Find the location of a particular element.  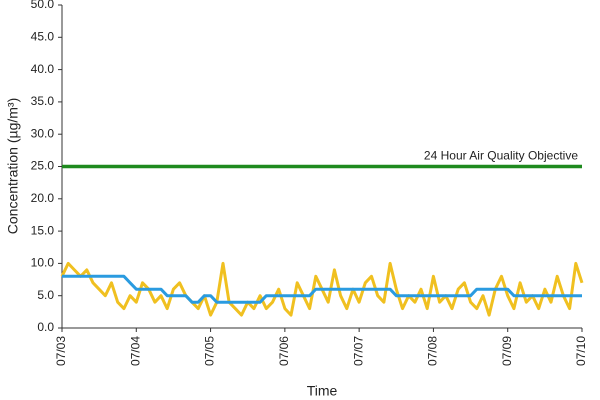

y-tick-label: 20.0 is located at coordinates (43, 198).